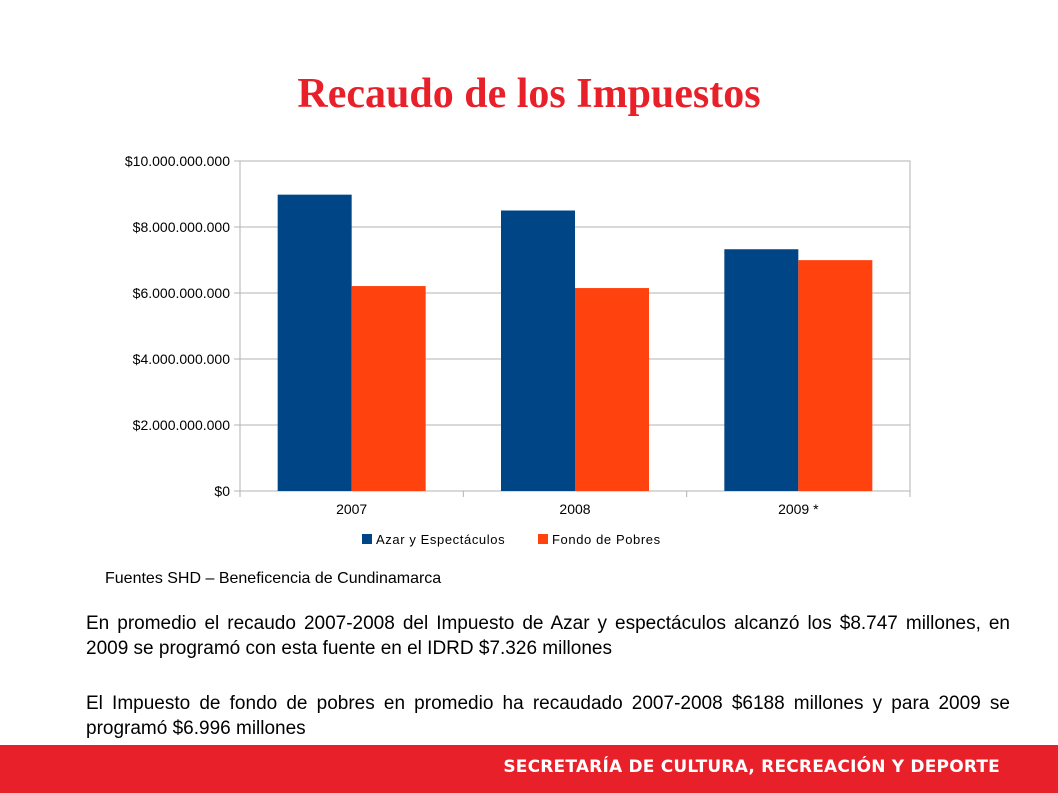 The height and width of the screenshot is (793, 1058). I want to click on y-tick-label: $2.000.000.000, so click(182, 425).